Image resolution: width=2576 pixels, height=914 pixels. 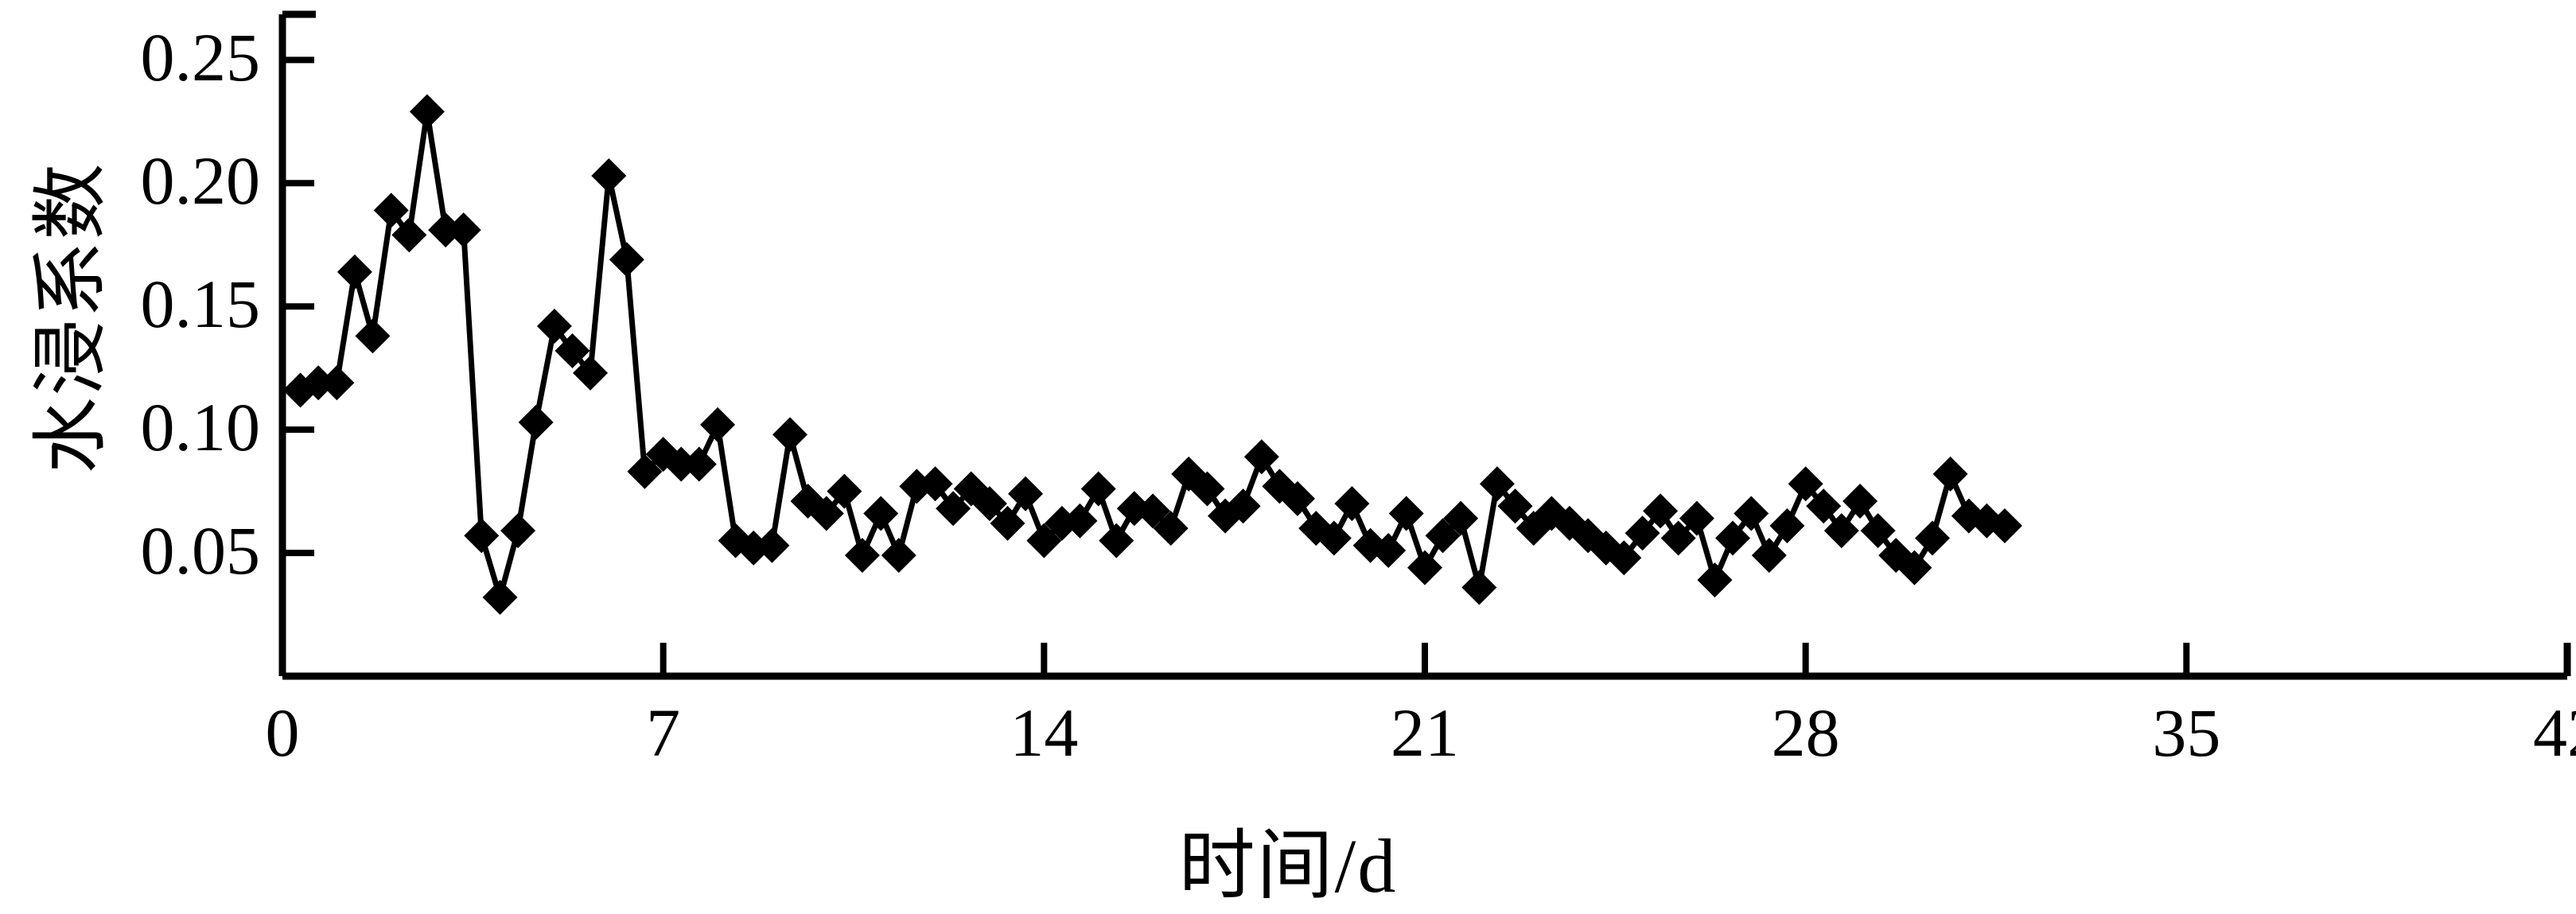 I want to click on y-tick-label: 0.05, so click(x=201, y=550).